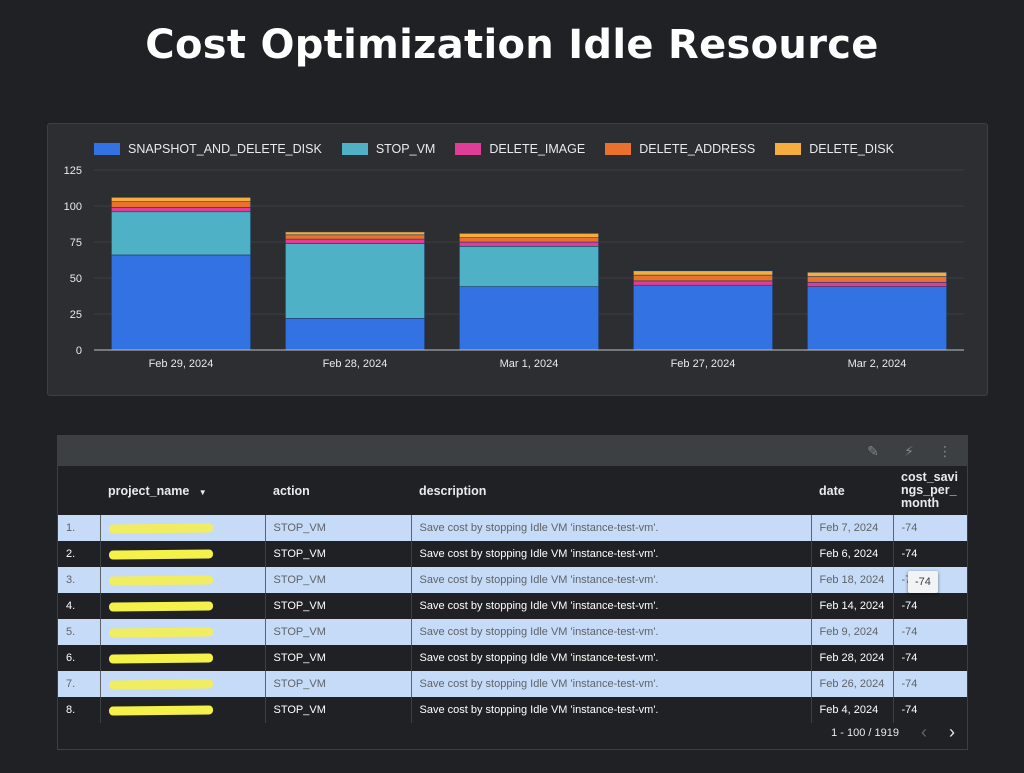  What do you see at coordinates (79, 580) in the screenshot?
I see `row-index: 3.` at bounding box center [79, 580].